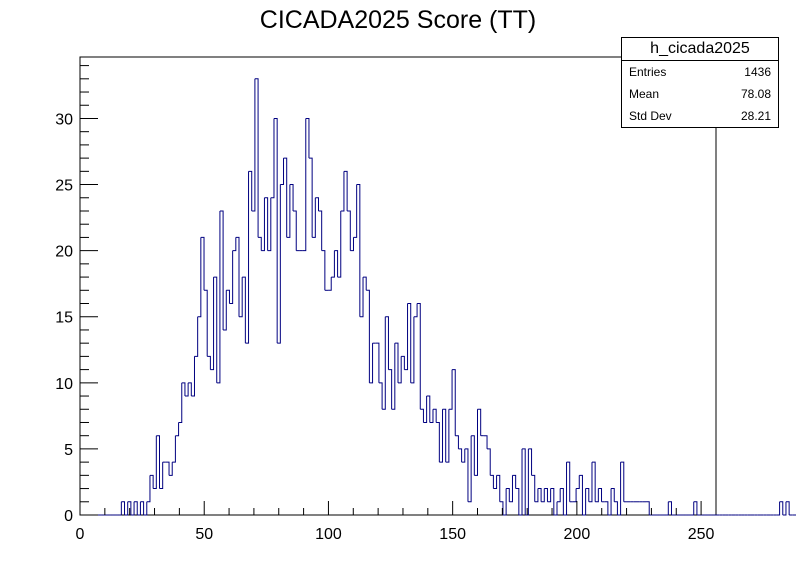  I want to click on y-tick-label: 0, so click(68, 516).